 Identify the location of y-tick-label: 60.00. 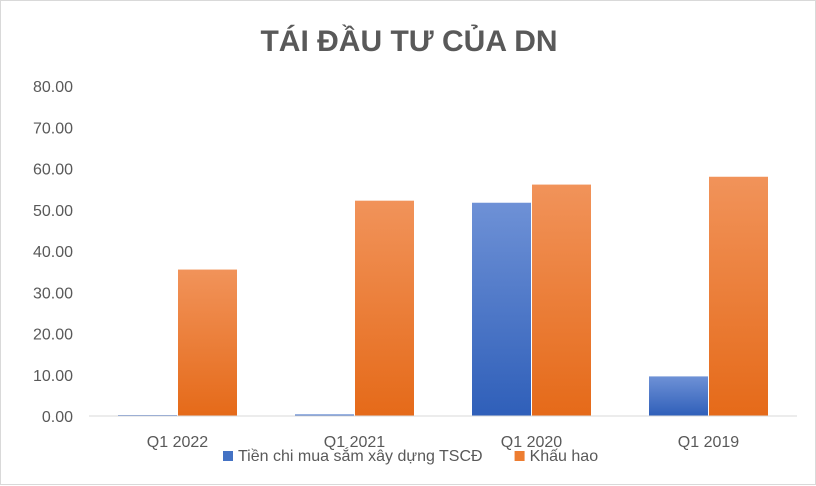
(53, 170).